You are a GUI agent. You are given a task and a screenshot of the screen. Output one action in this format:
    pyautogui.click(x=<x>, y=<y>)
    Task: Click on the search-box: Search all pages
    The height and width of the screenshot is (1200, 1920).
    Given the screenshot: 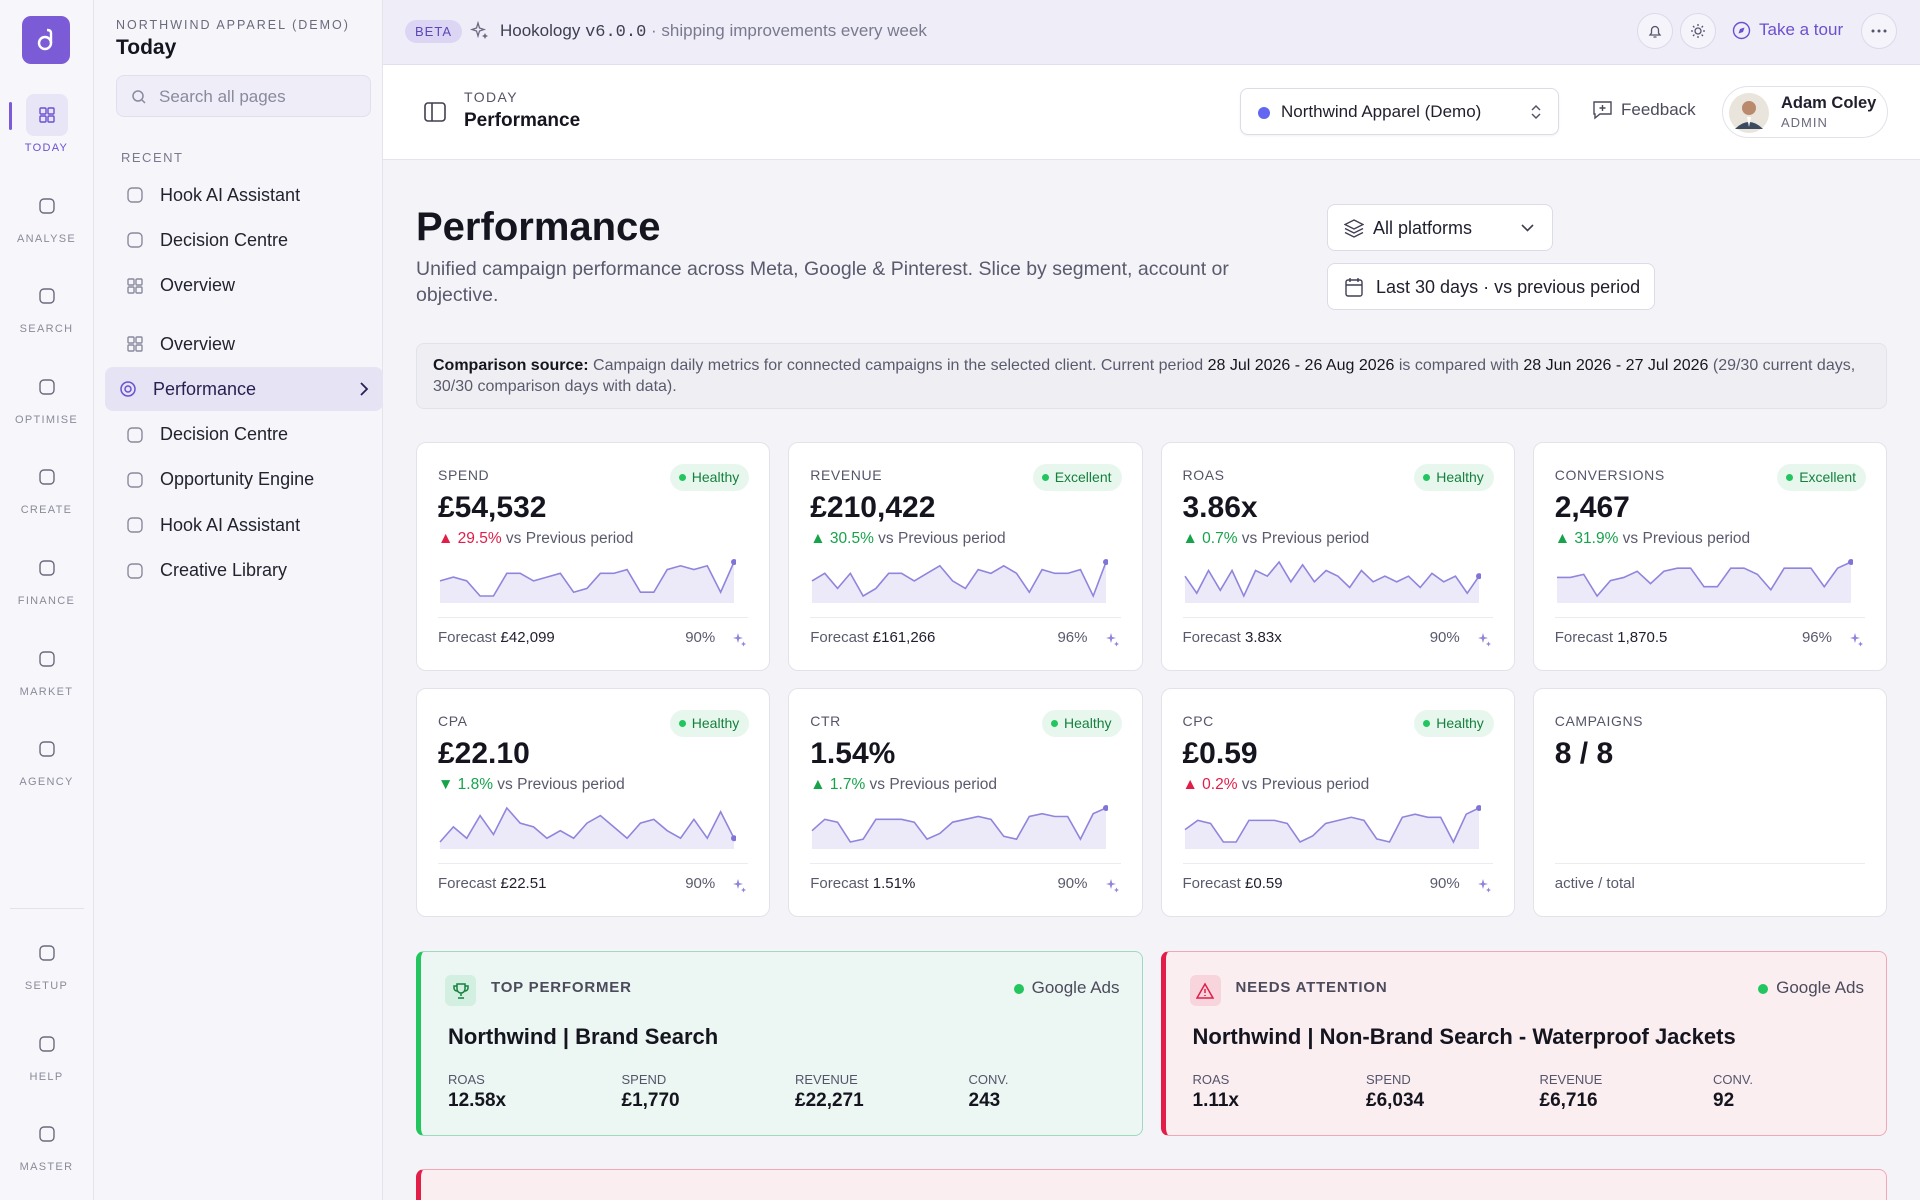 What is the action you would take?
    pyautogui.click(x=243, y=96)
    